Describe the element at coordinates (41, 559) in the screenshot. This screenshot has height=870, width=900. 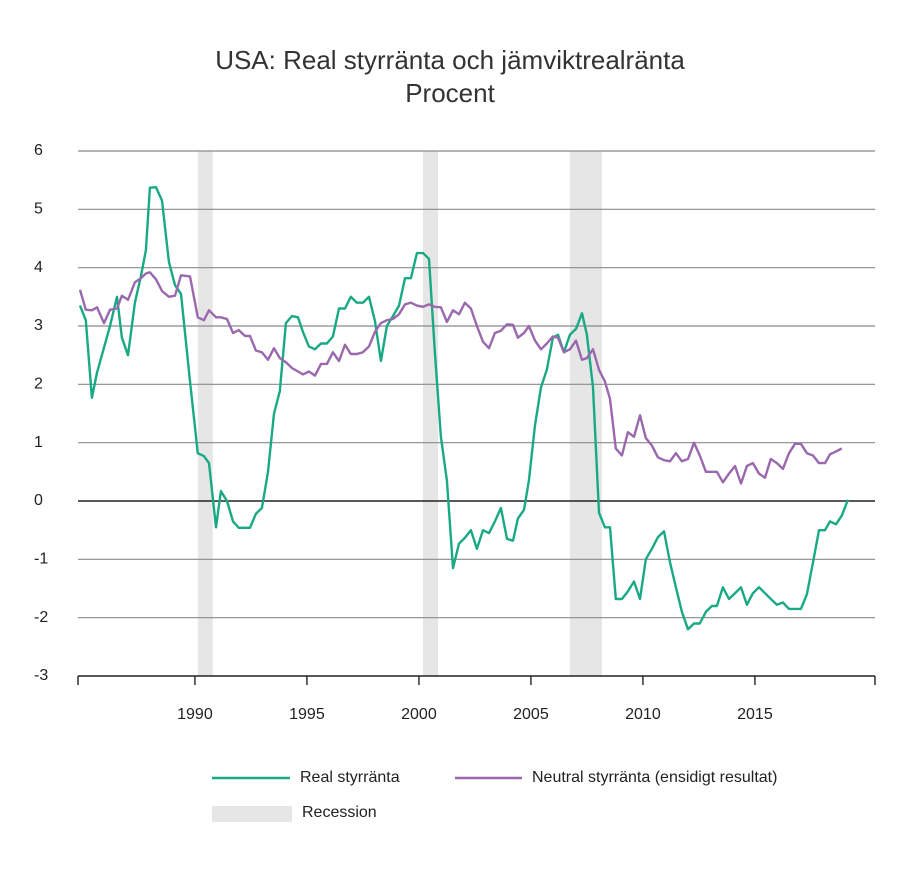
I see `y-tick-label: -1` at that location.